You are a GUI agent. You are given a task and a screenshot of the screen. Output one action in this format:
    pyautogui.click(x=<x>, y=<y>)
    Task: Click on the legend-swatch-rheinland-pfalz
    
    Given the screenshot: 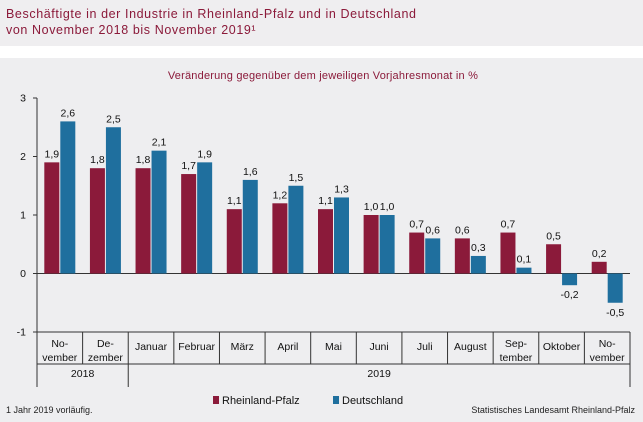 What is the action you would take?
    pyautogui.click(x=216, y=400)
    